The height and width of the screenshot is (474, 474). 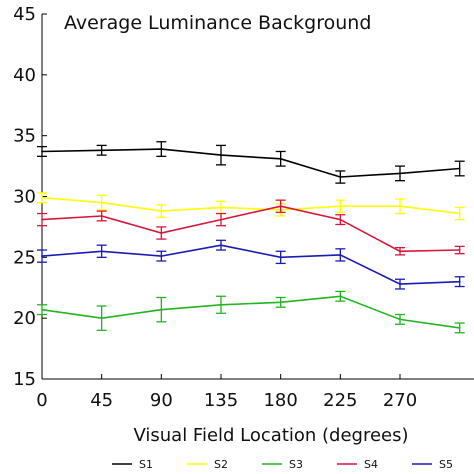 What do you see at coordinates (221, 464) in the screenshot?
I see `legend-label: S2` at bounding box center [221, 464].